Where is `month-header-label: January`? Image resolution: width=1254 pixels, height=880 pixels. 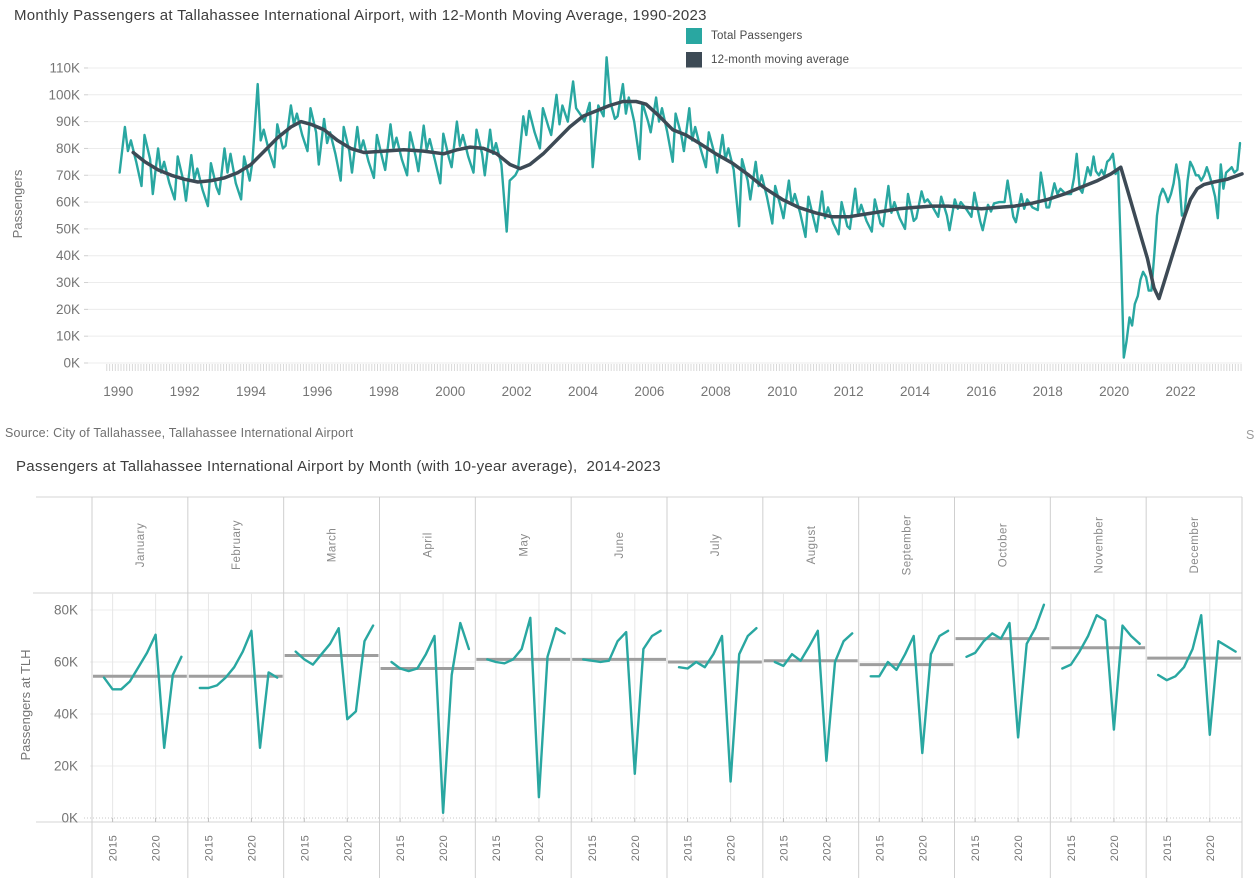
month-header-label: January is located at coordinates (141, 545).